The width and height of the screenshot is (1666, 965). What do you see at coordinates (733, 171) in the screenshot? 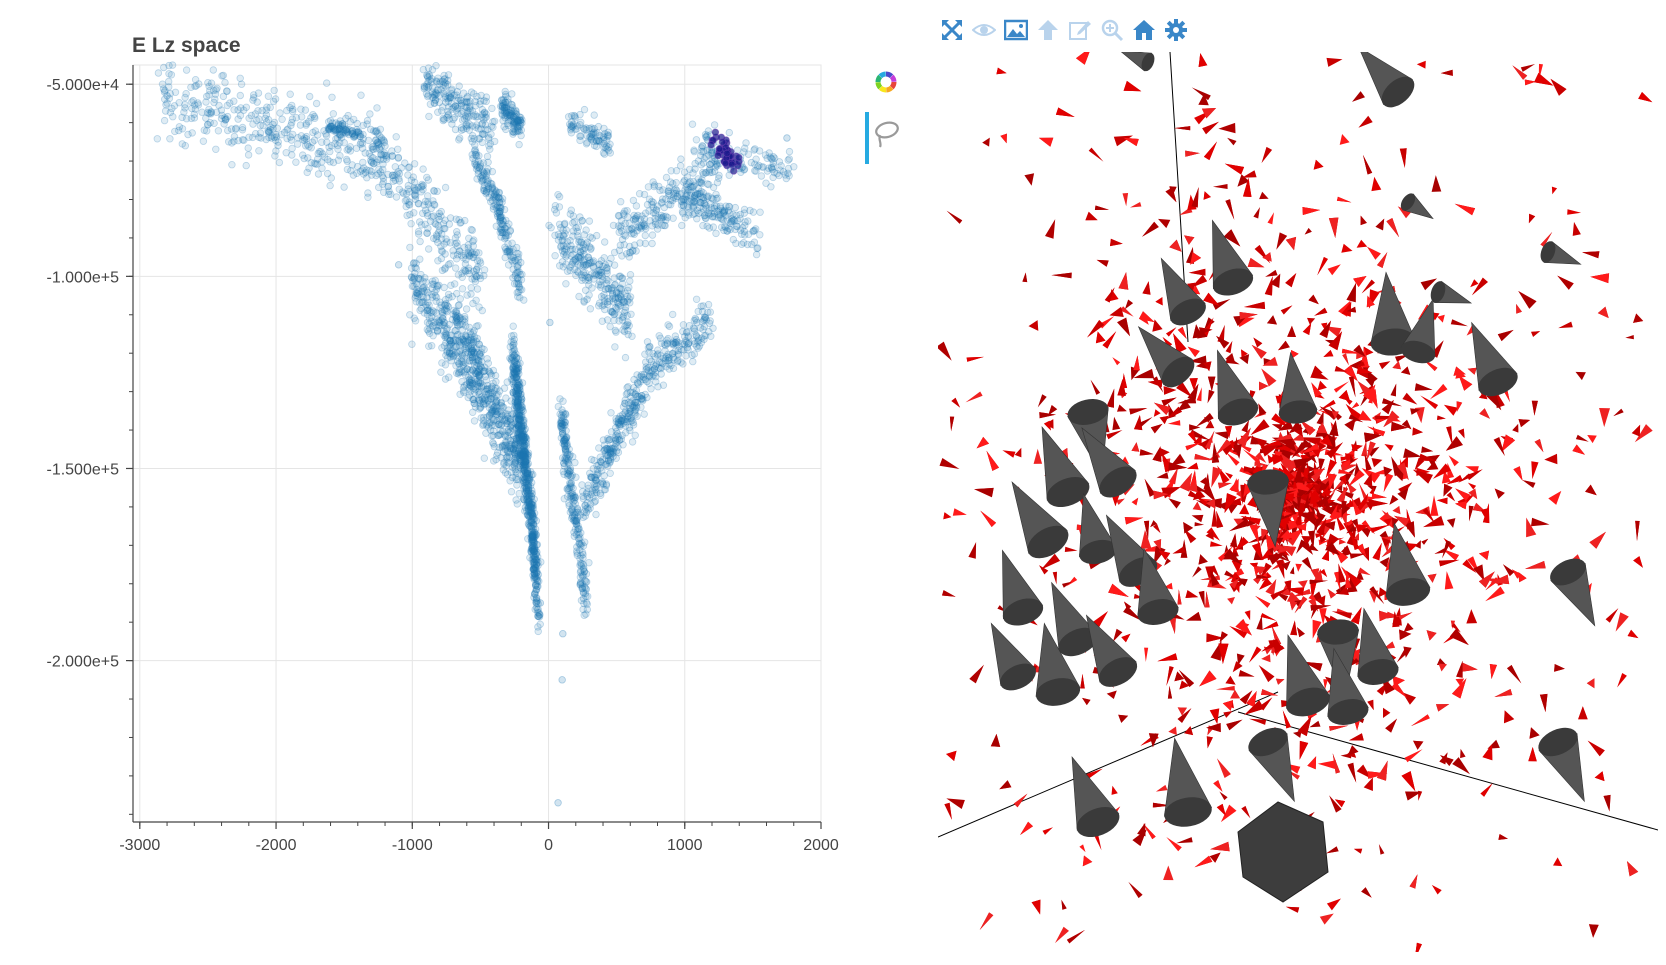
I see `selected-point` at bounding box center [733, 171].